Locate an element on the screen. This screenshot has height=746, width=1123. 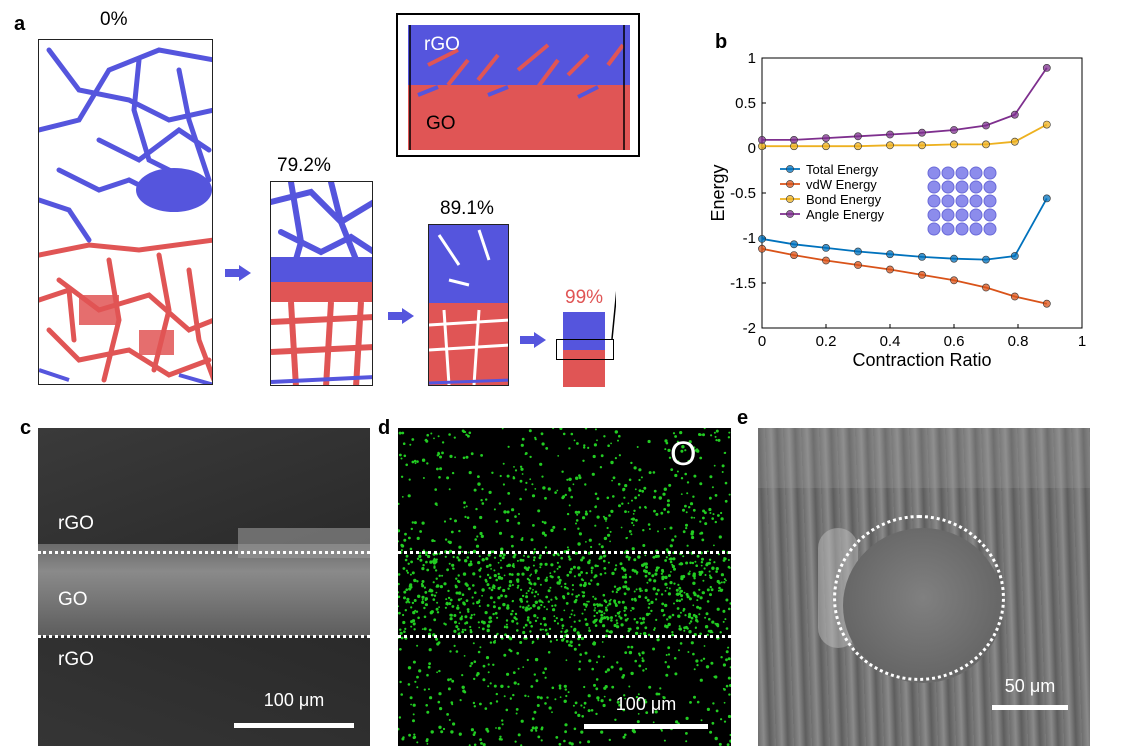
y-tick-label: 0.5 is located at coordinates (745, 103).